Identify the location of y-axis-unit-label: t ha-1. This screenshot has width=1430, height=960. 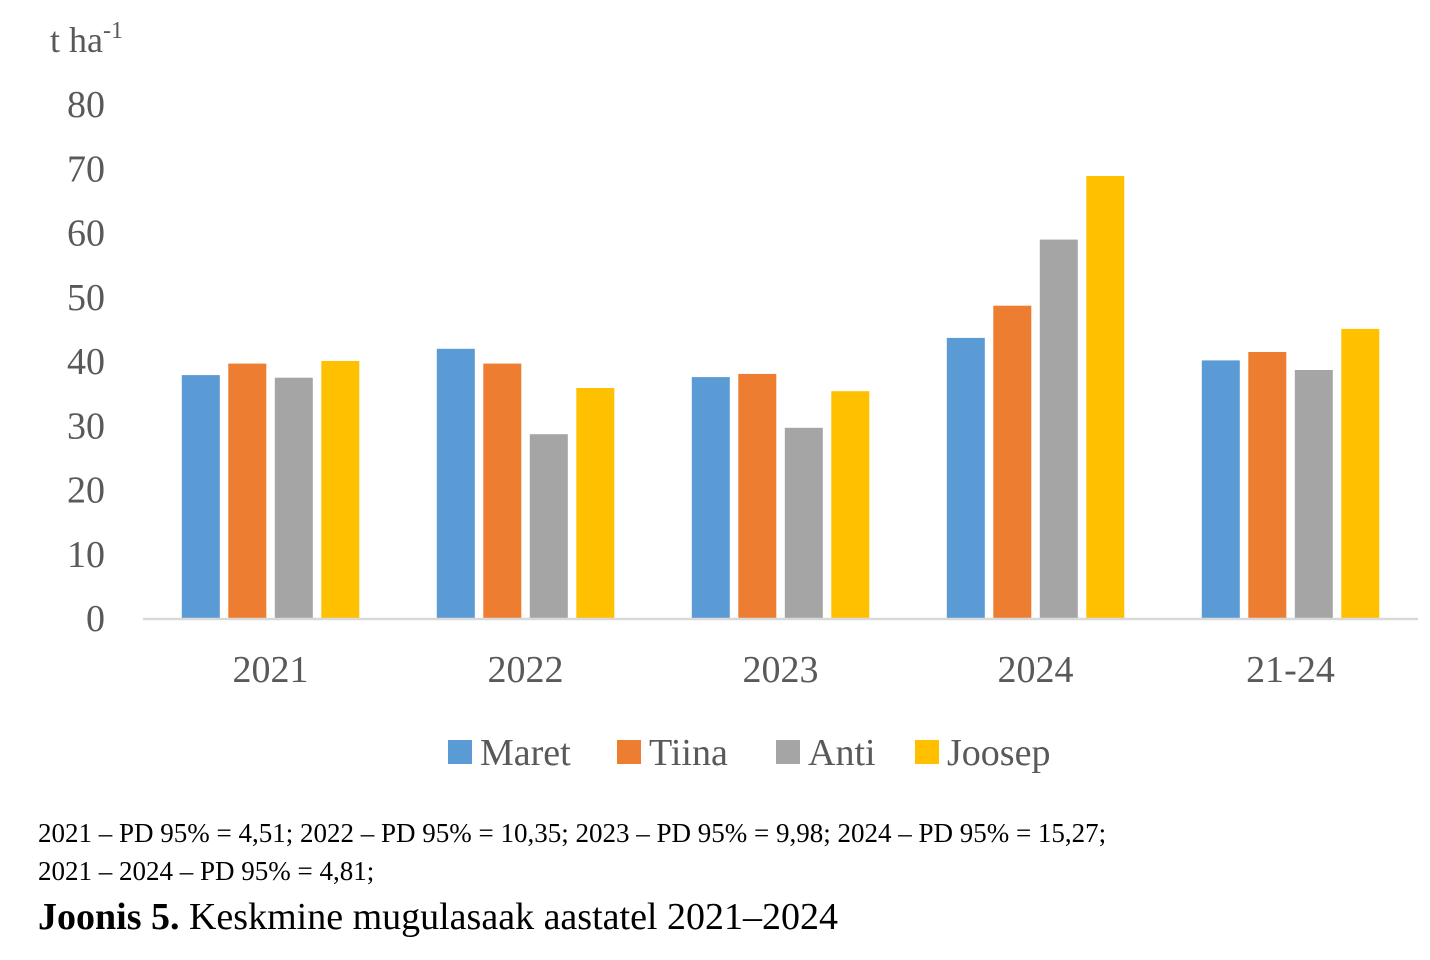
(86, 39).